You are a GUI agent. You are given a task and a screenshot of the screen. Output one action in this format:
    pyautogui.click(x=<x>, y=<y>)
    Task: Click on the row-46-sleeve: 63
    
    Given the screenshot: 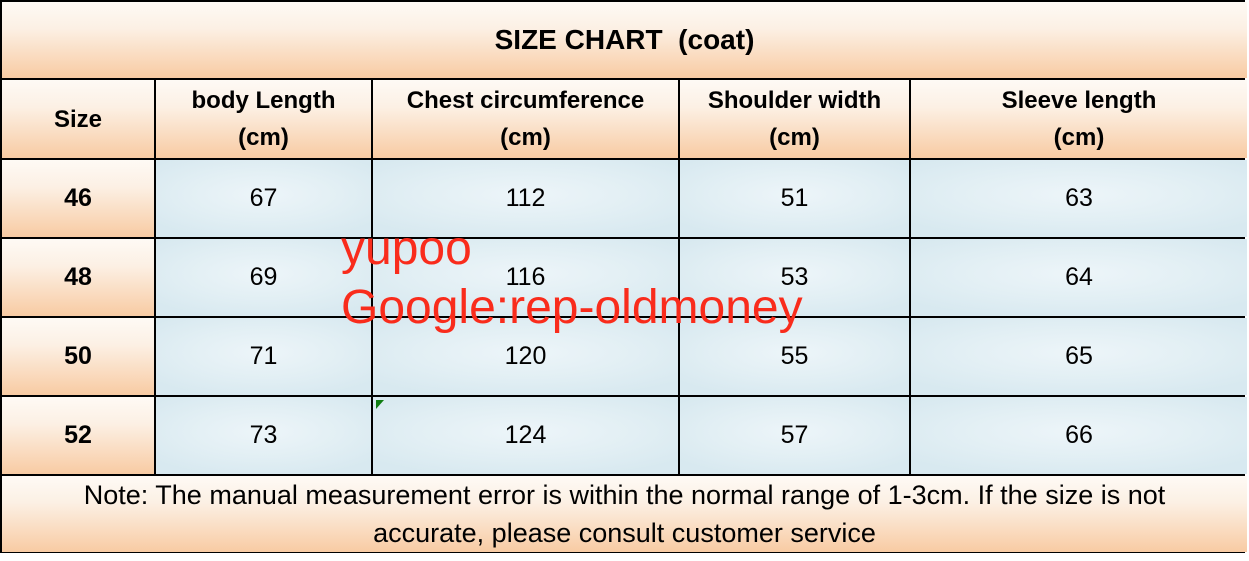 What is the action you would take?
    pyautogui.click(x=1079, y=198)
    